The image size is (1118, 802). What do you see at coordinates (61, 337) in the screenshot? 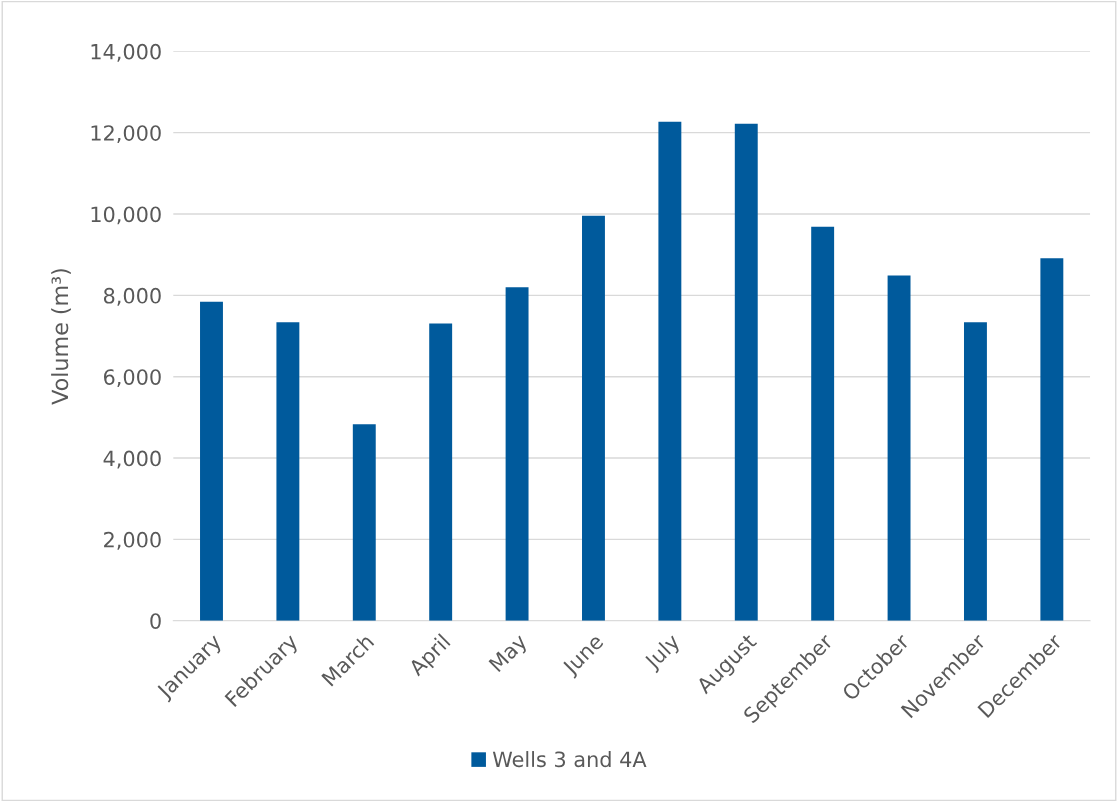
I see `y-axis-title: Volume (m³)` at bounding box center [61, 337].